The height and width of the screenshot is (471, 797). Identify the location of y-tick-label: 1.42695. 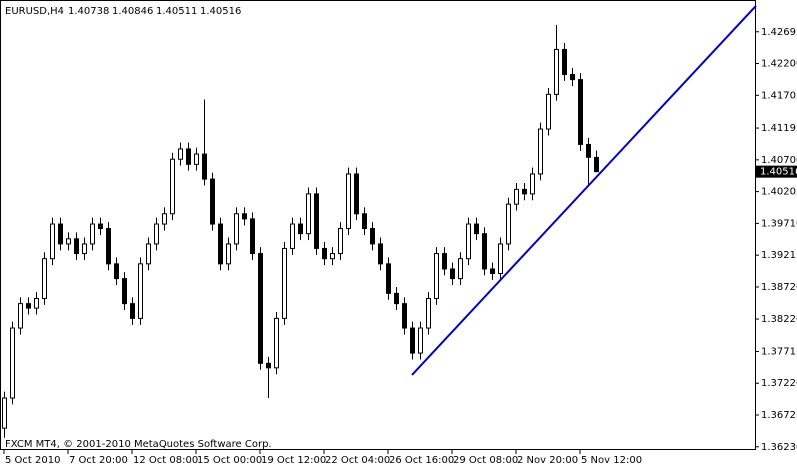
(779, 32).